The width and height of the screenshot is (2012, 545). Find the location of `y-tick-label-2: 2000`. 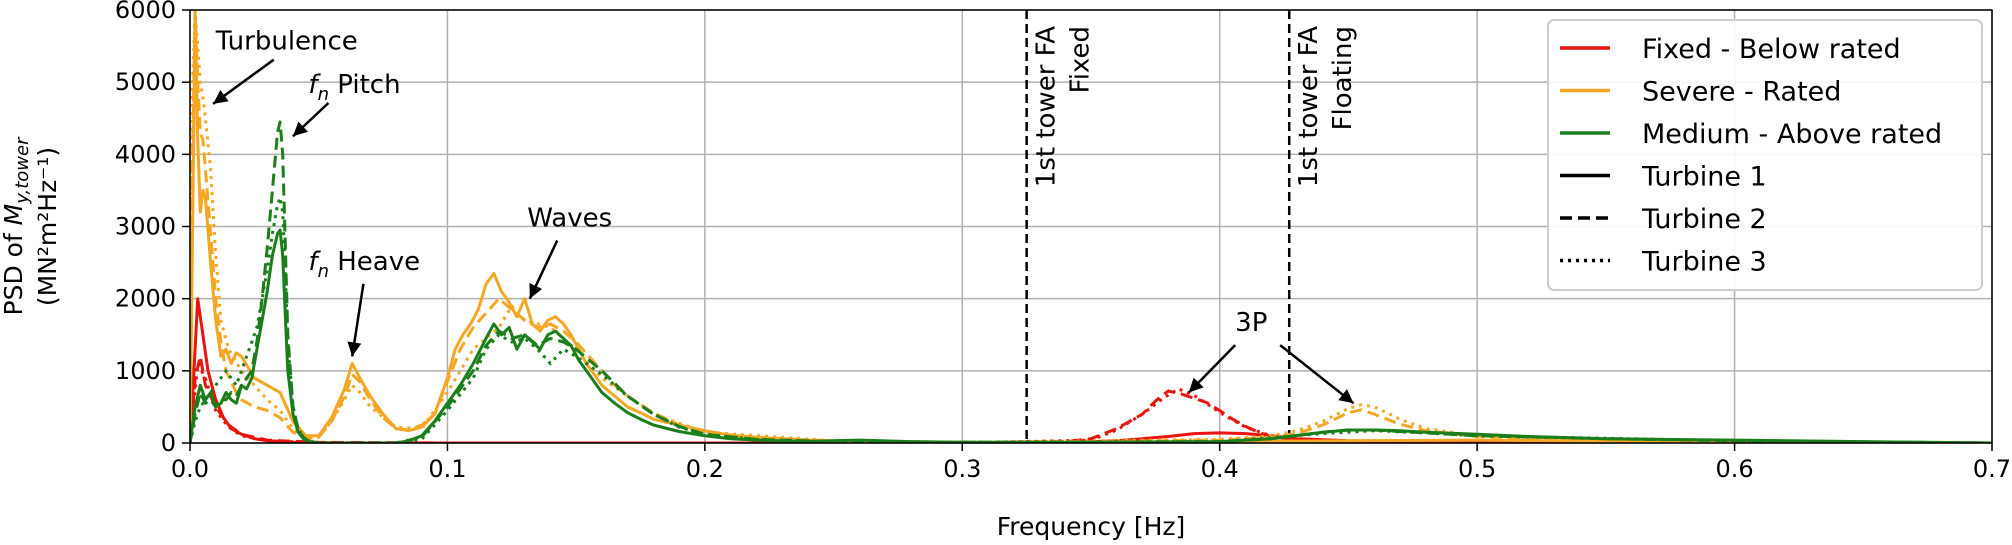

y-tick-label-2: 2000 is located at coordinates (145, 299).